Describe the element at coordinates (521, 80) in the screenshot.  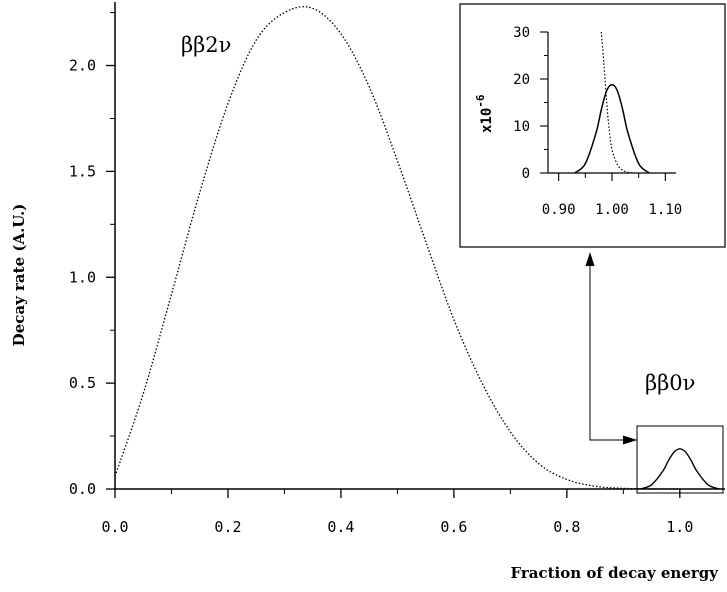
I see `inset-y-tick-label: 20` at that location.